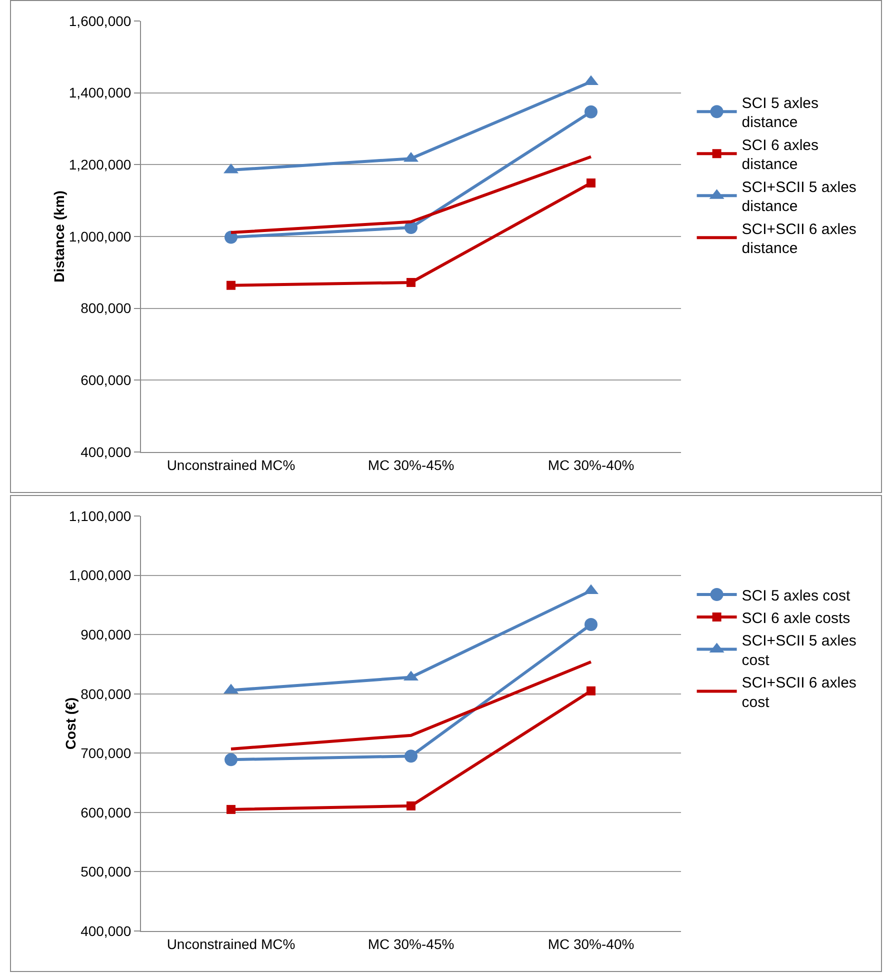 This screenshot has width=884, height=974. Describe the element at coordinates (797, 595) in the screenshot. I see `legend-label: SCI 5 axles cost` at that location.